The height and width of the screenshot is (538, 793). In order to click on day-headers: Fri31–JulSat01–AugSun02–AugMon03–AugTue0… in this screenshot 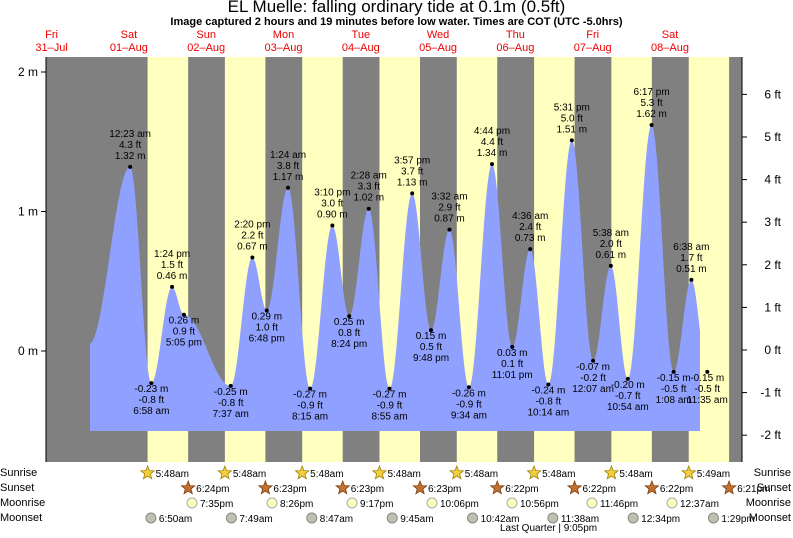, I will do `click(362, 41)`.